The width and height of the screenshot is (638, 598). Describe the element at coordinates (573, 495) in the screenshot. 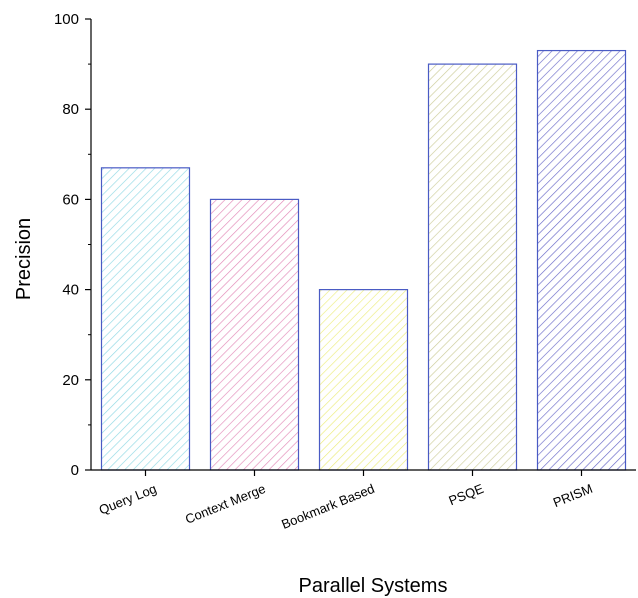

I see `x-tick-label: PRISM` at that location.